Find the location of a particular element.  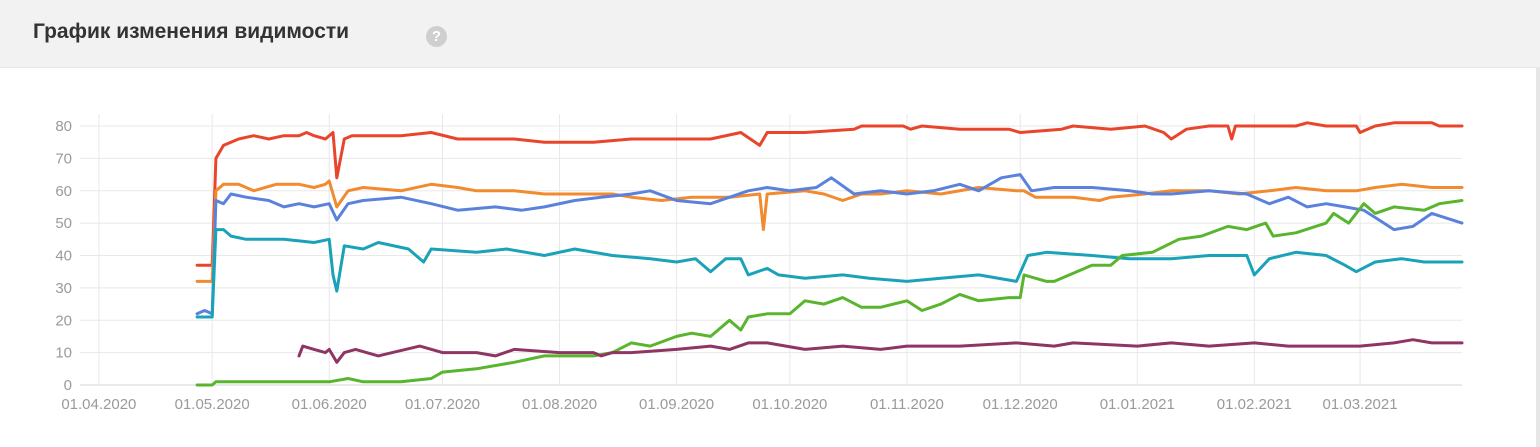

y-tick-label: 0 is located at coordinates (68, 385).